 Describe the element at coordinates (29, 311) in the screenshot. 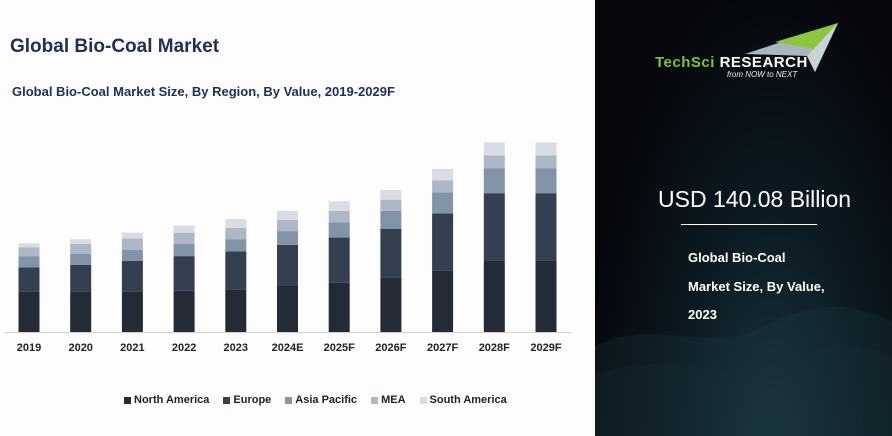

I see `bar-segment-north-america-2019` at that location.